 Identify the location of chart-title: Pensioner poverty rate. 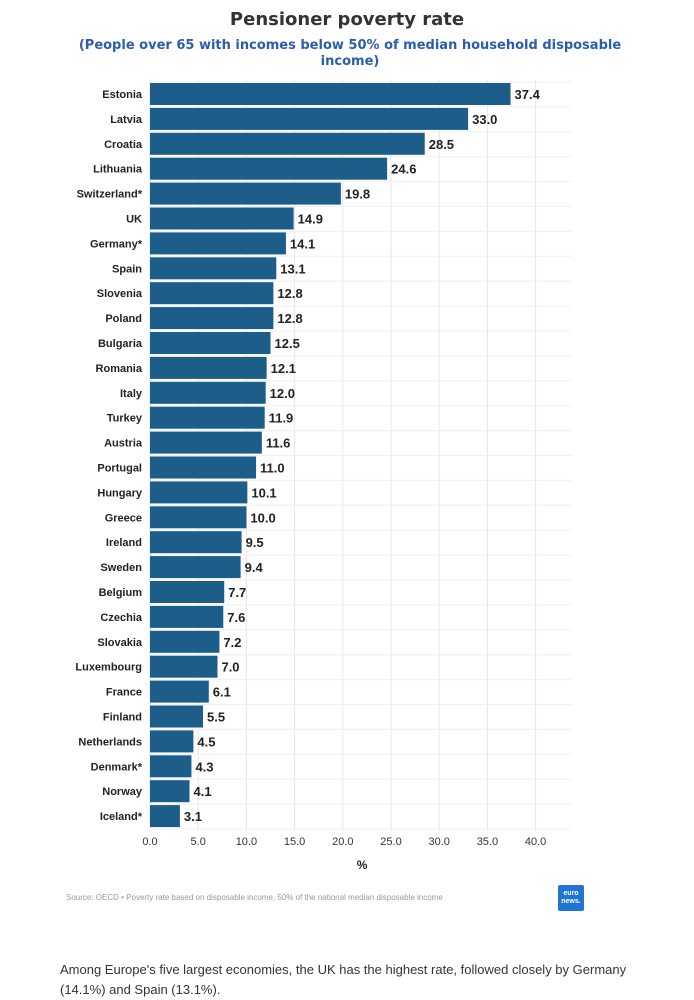
(347, 19).